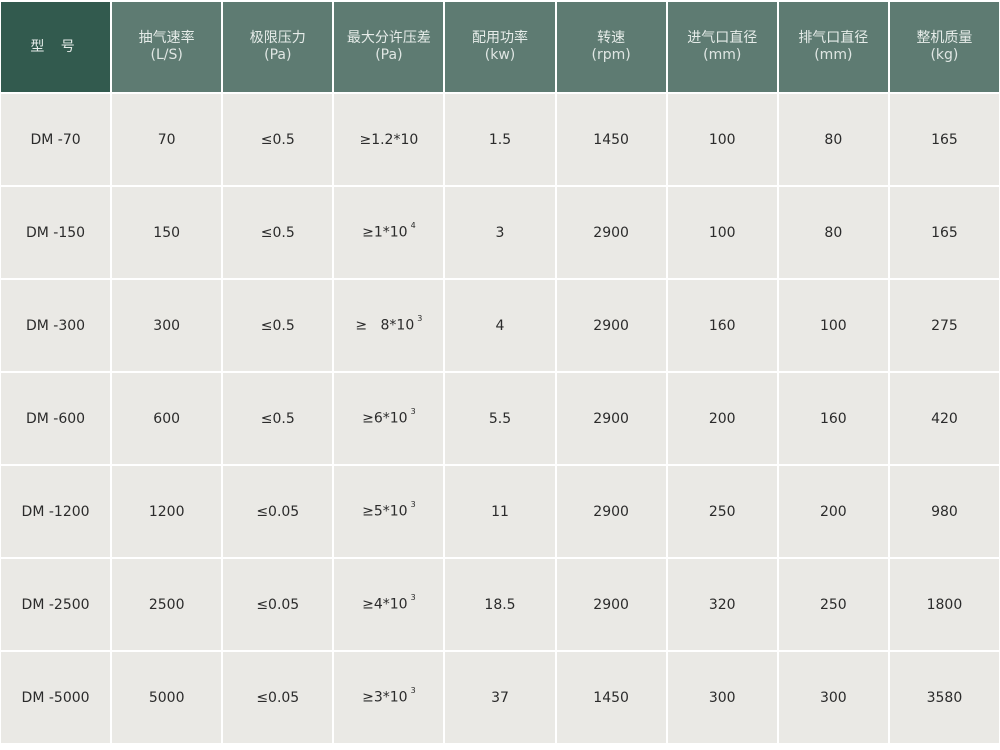  Describe the element at coordinates (943, 418) in the screenshot. I see `cell-weight: 420` at that location.